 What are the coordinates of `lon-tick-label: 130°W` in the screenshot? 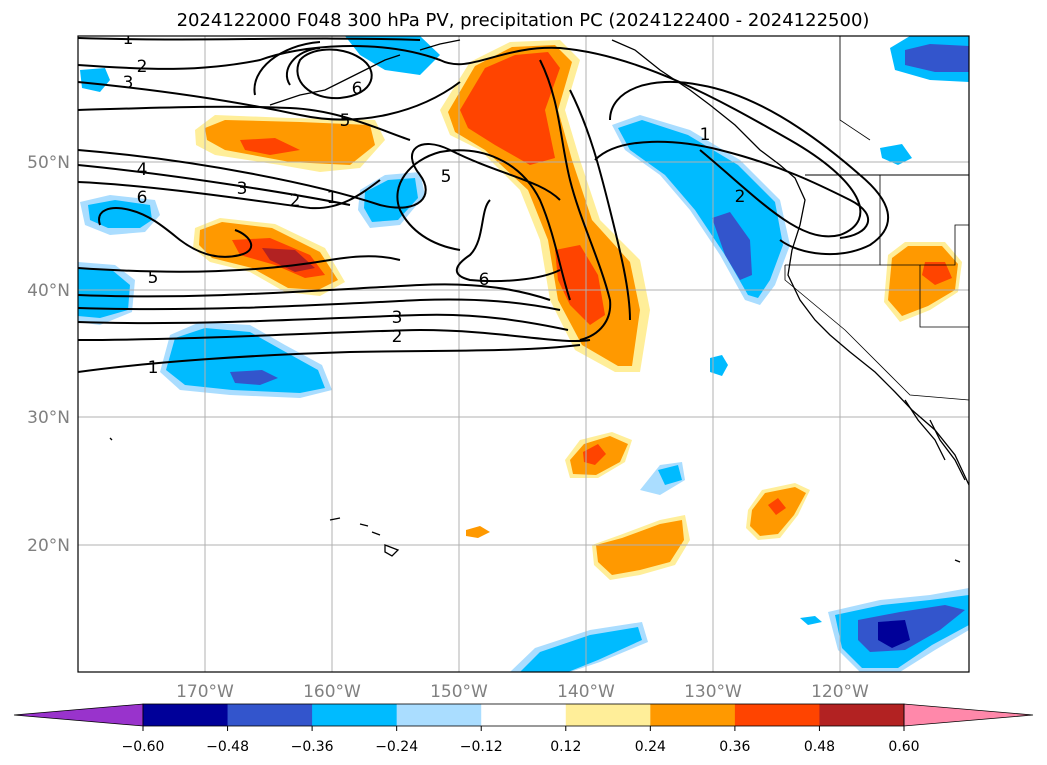 It's located at (713, 692).